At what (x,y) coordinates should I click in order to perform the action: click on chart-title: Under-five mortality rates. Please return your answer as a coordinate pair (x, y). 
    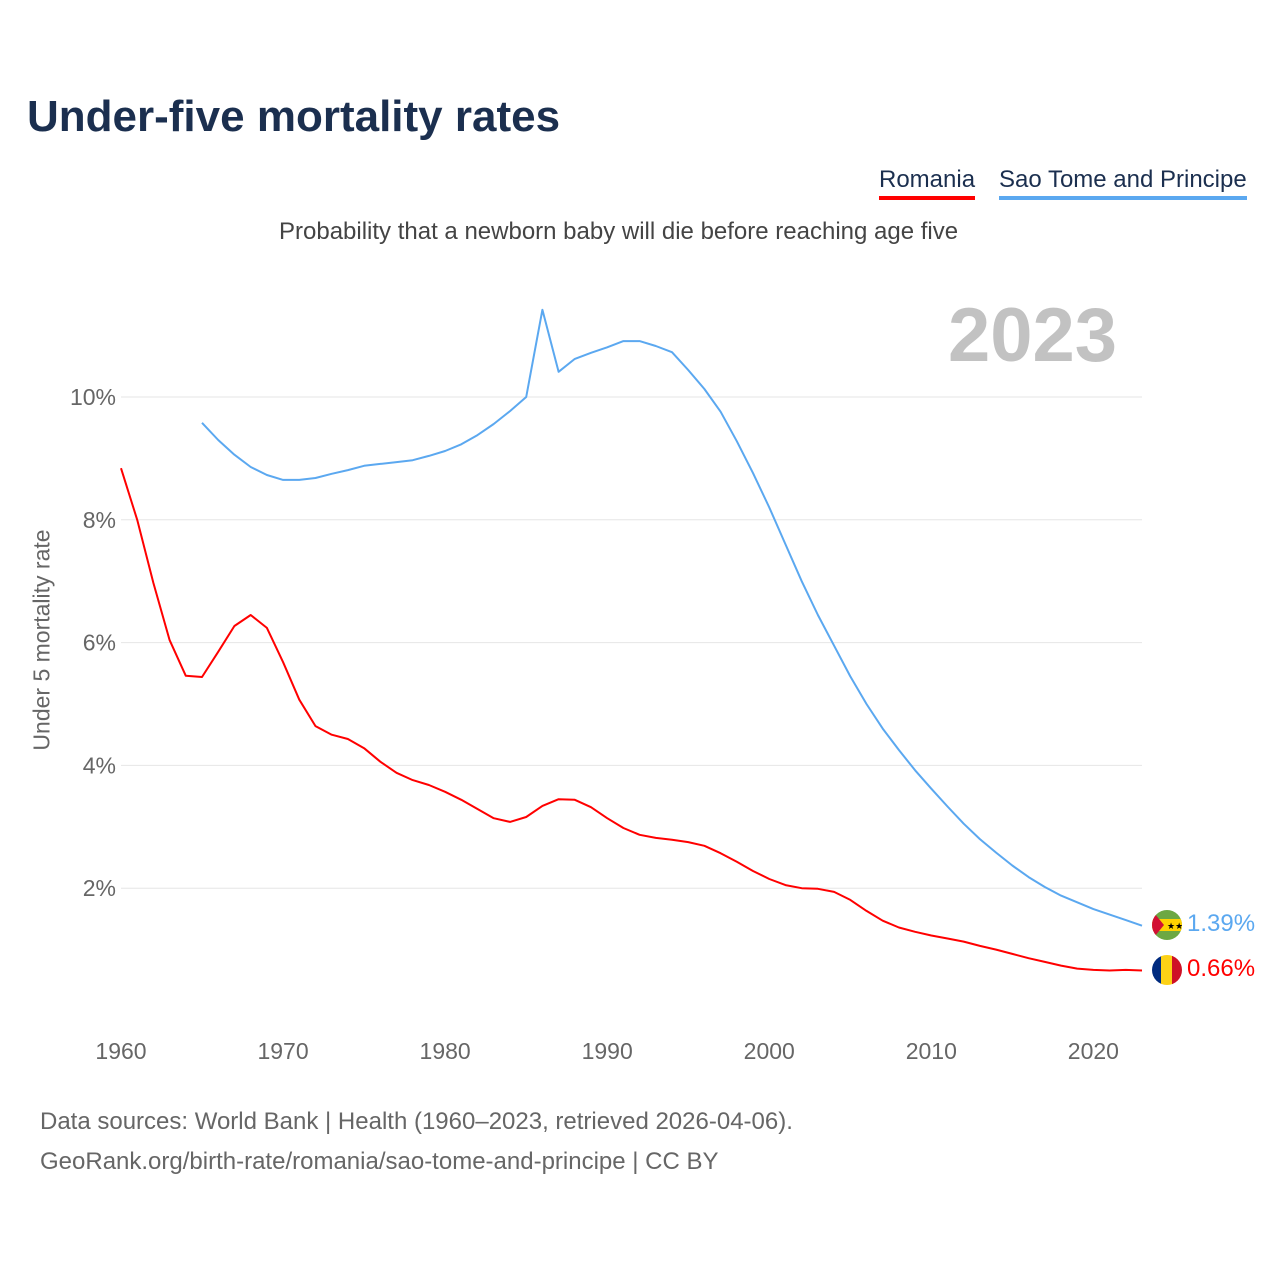
    Looking at the image, I should click on (294, 116).